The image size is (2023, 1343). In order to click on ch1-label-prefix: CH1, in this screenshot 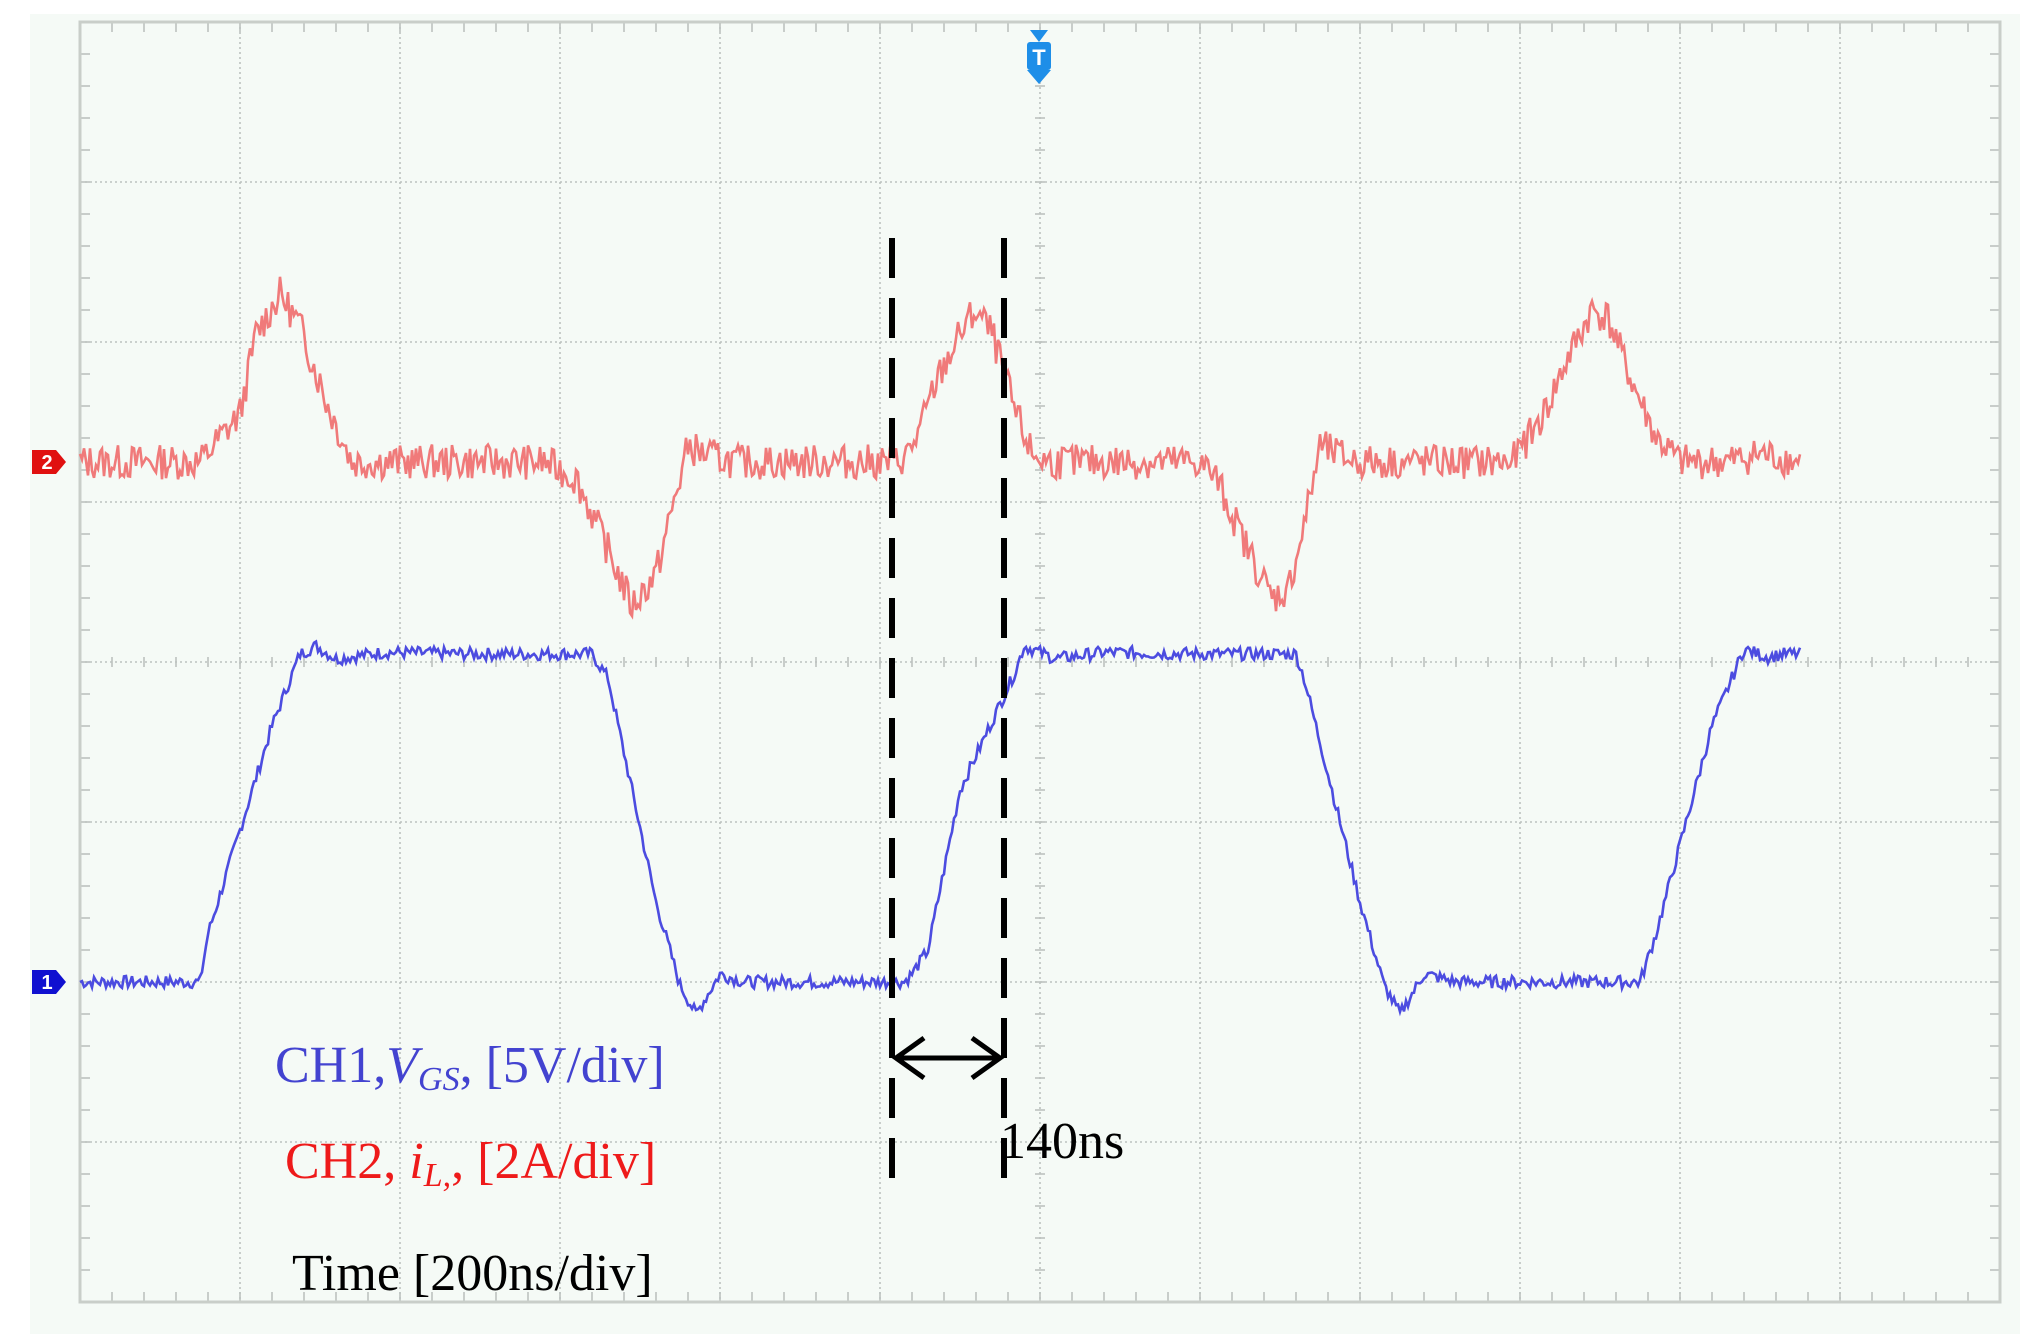, I will do `click(330, 1065)`.